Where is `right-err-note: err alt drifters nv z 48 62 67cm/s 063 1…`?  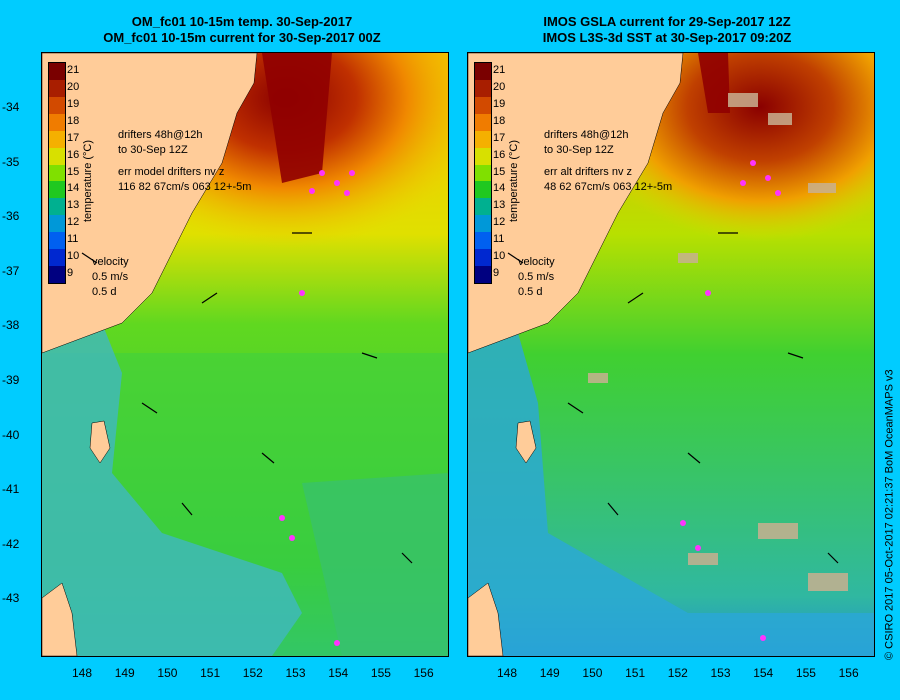 right-err-note: err alt drifters nv z 48 62 67cm/s 063 1… is located at coordinates (608, 180).